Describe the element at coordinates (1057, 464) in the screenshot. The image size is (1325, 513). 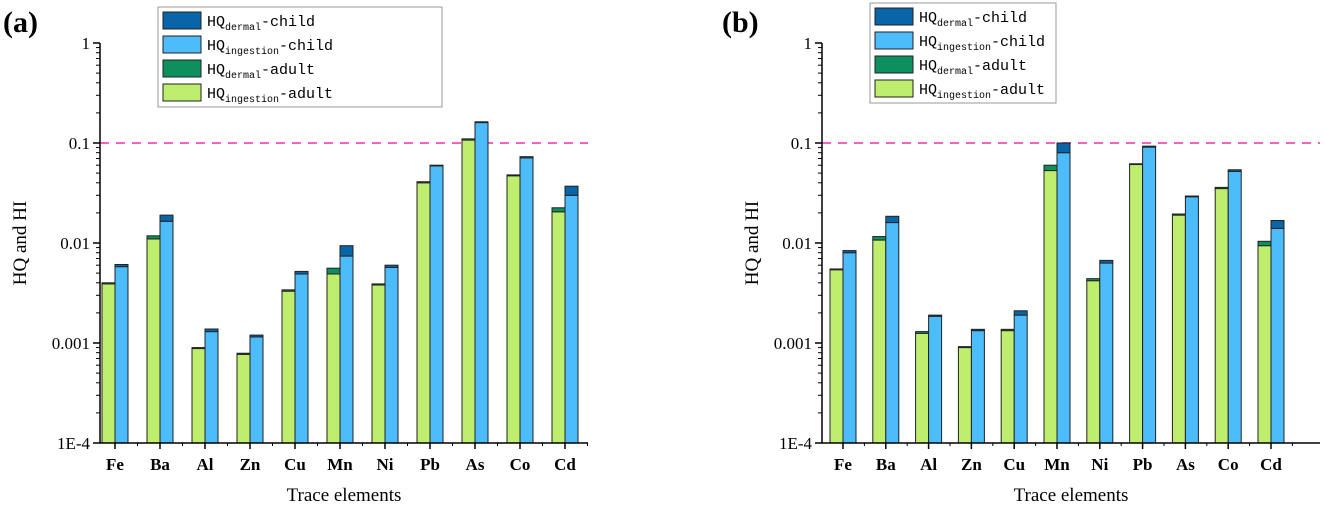
I see `x-tick-label: Mn` at that location.